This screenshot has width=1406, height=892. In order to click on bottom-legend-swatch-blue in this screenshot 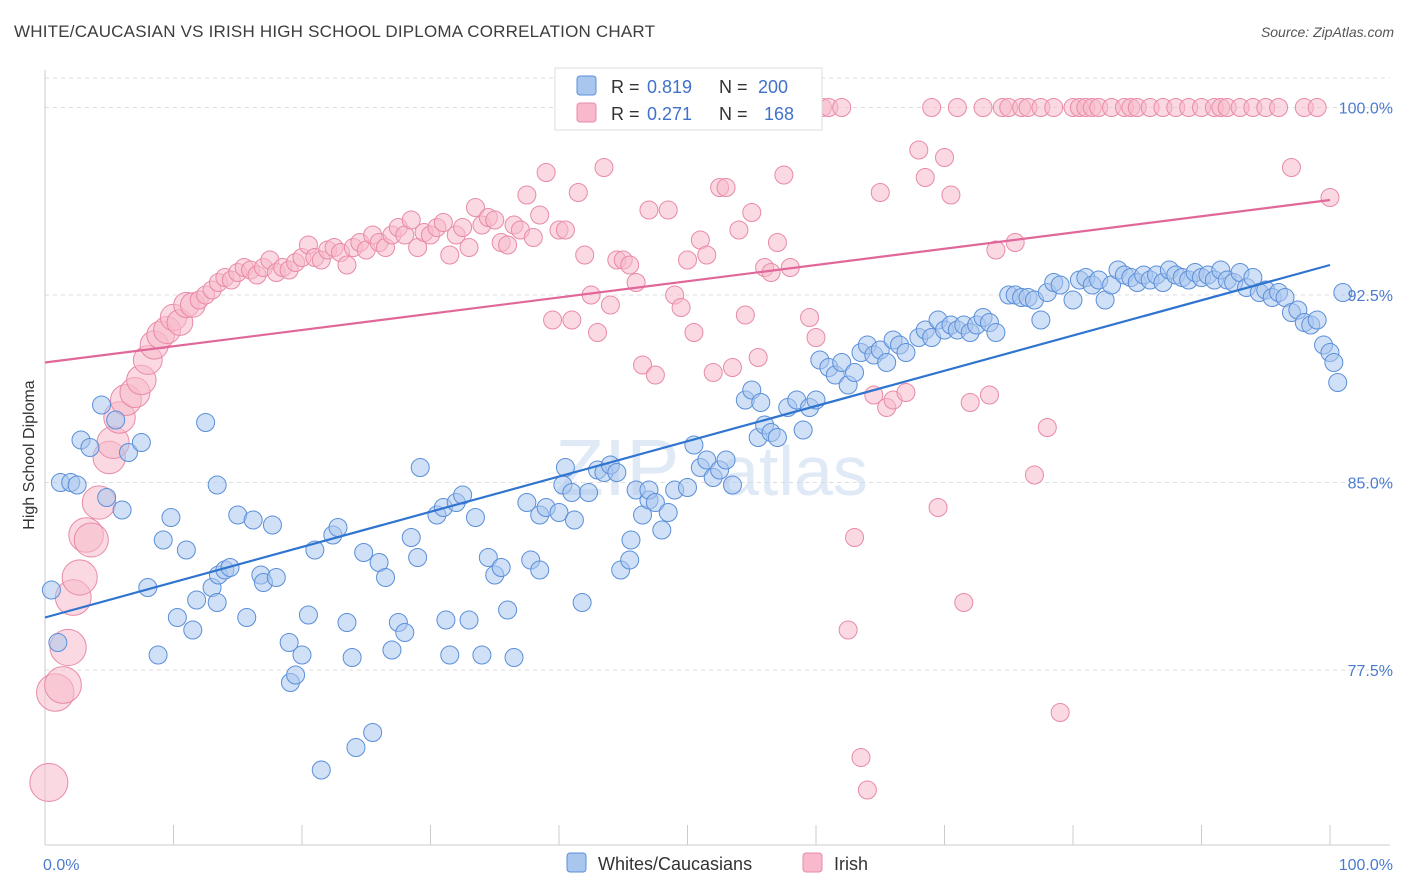, I will do `click(576, 862)`.